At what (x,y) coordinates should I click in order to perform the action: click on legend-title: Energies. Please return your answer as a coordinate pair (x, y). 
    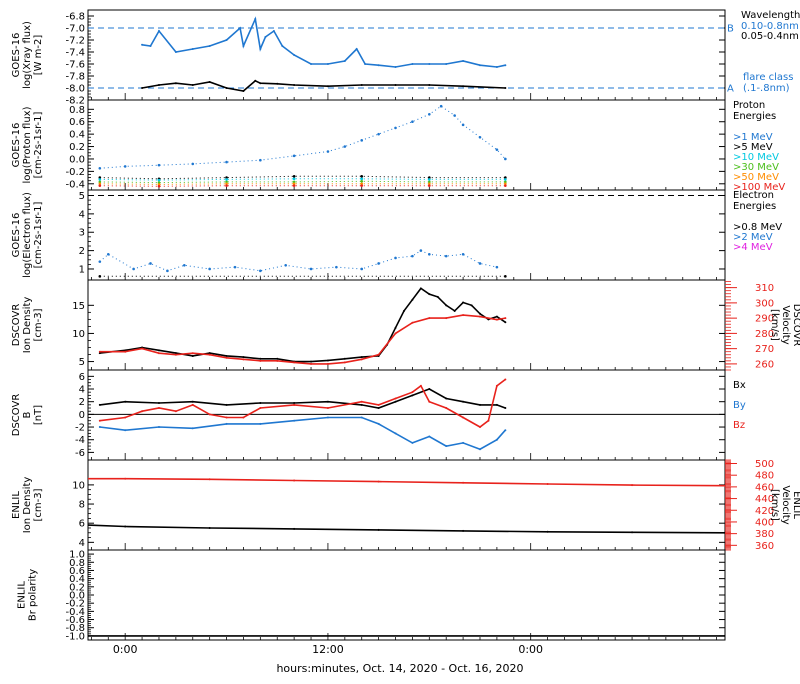
    Looking at the image, I should click on (754, 116).